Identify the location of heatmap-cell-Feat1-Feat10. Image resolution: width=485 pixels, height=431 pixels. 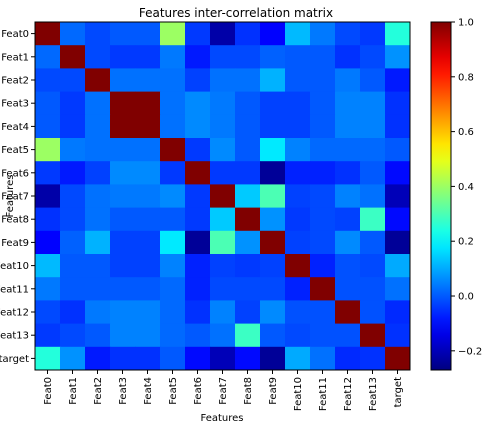
(298, 57).